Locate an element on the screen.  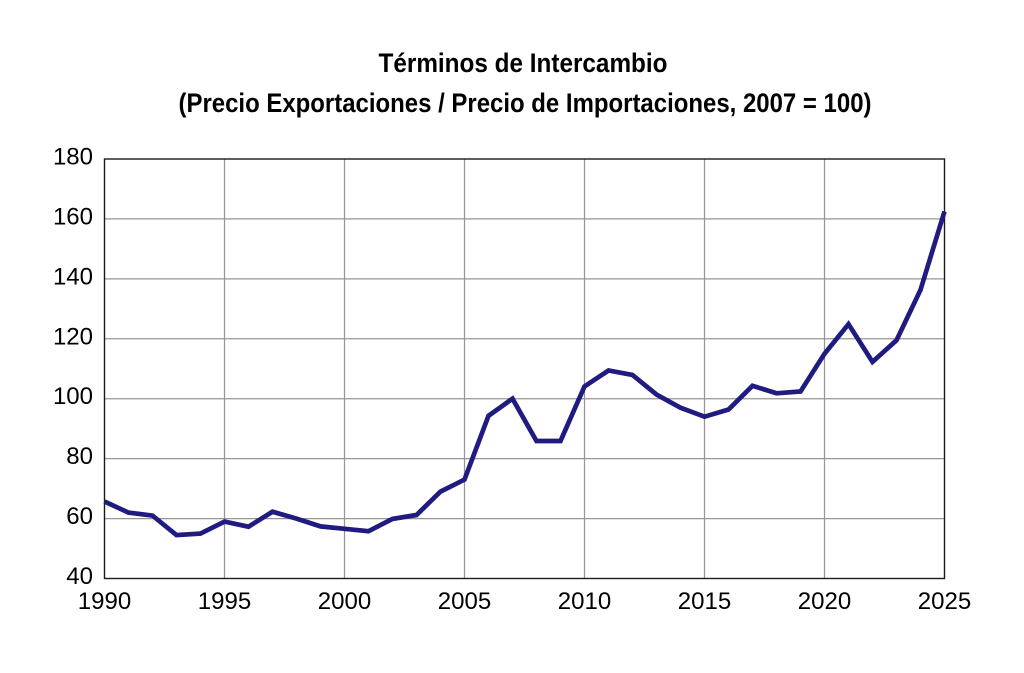
svg-text: 180 is located at coordinates (73, 157).